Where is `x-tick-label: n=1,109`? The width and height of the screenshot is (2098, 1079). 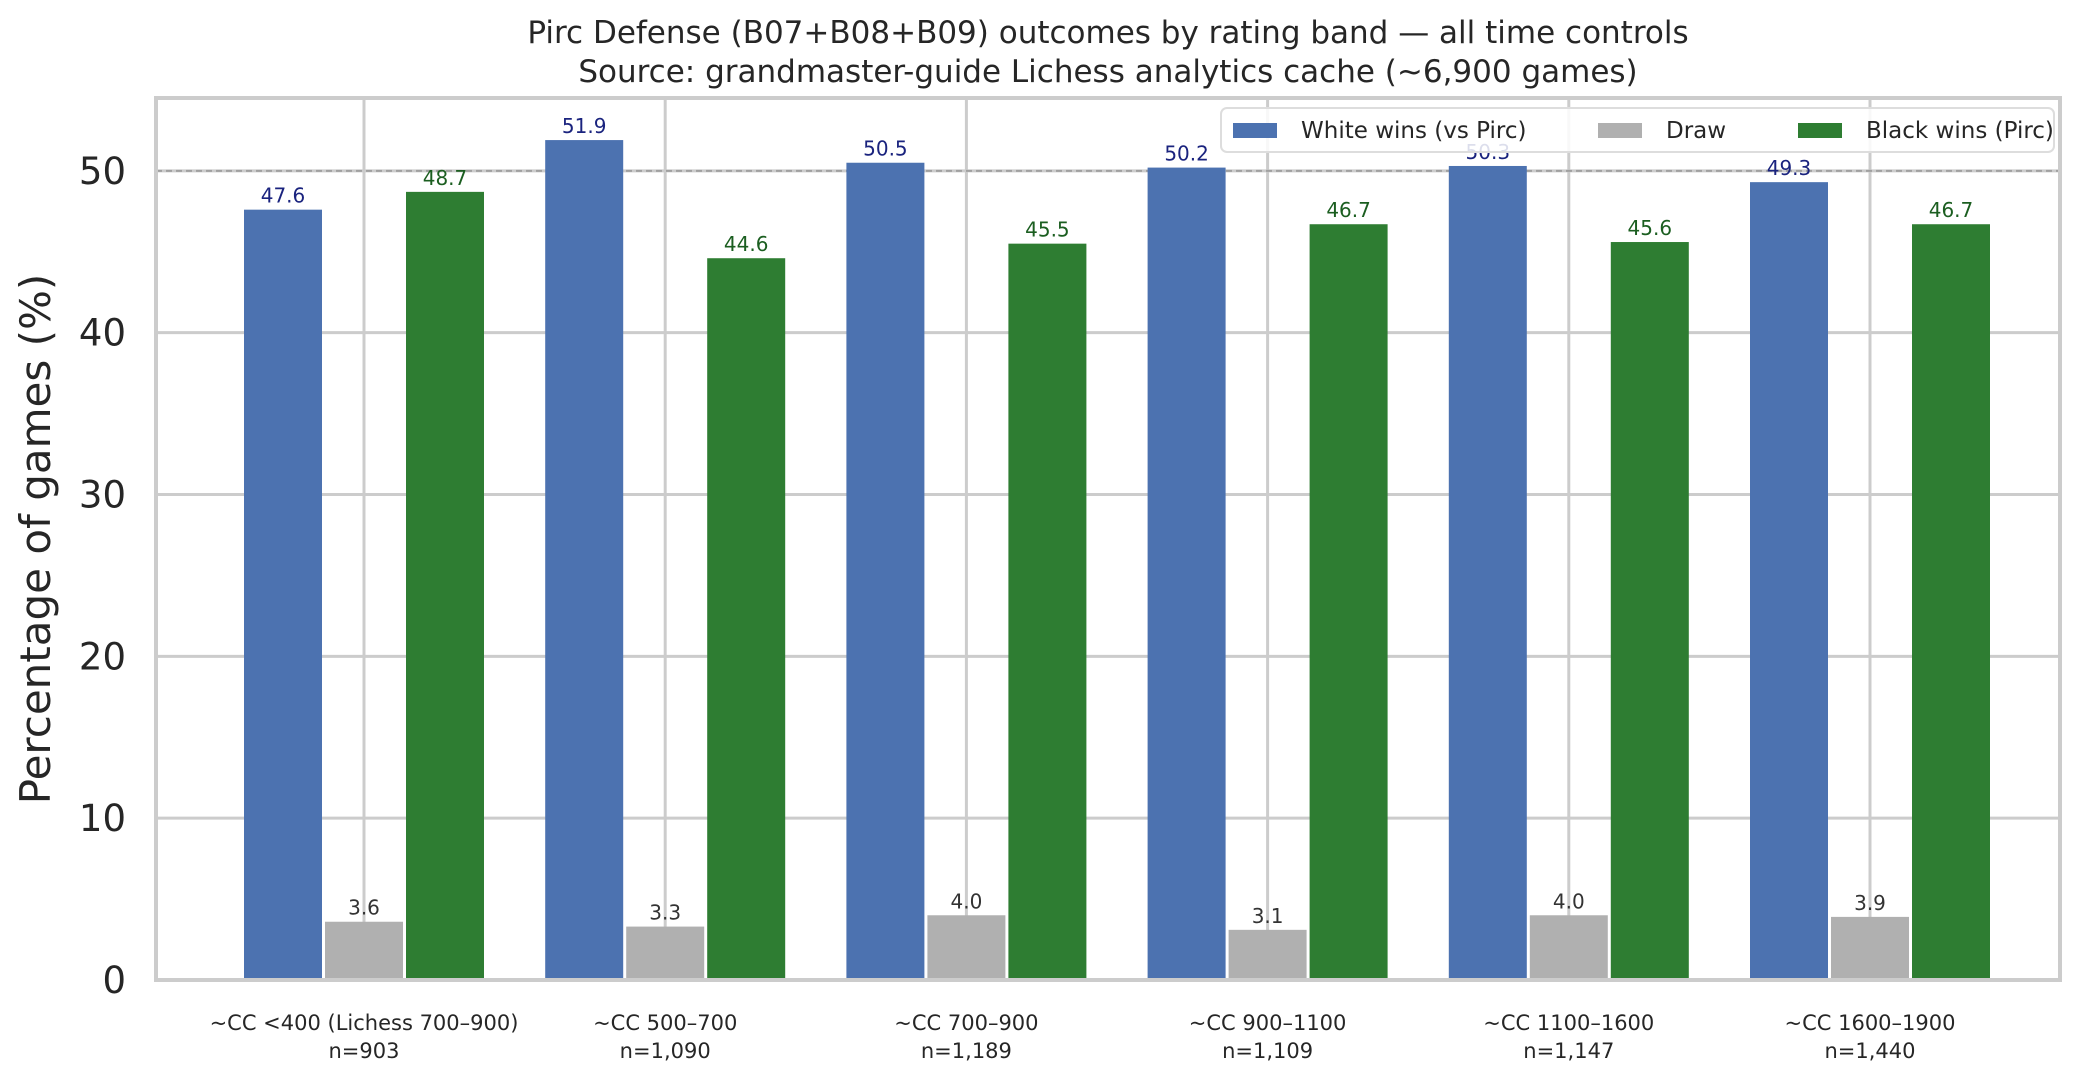 x-tick-label: n=1,109 is located at coordinates (1267, 1051).